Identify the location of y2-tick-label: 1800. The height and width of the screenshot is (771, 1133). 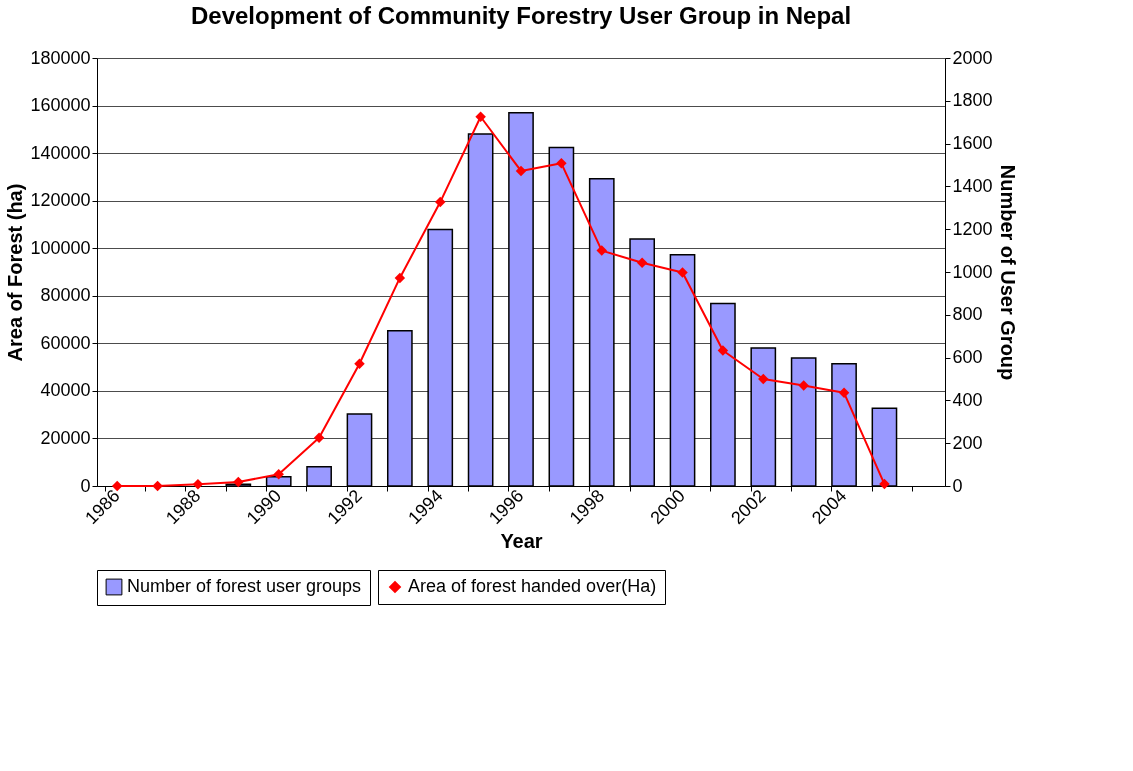
(972, 100).